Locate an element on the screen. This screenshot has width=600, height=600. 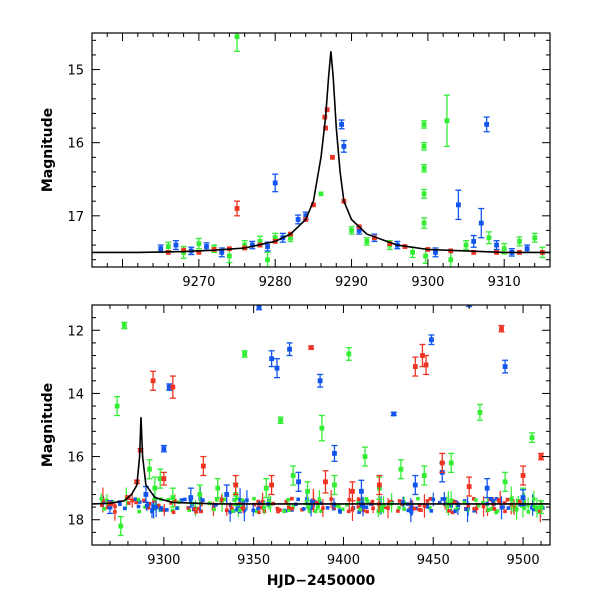
y-tick-label: 15 is located at coordinates (75, 71).